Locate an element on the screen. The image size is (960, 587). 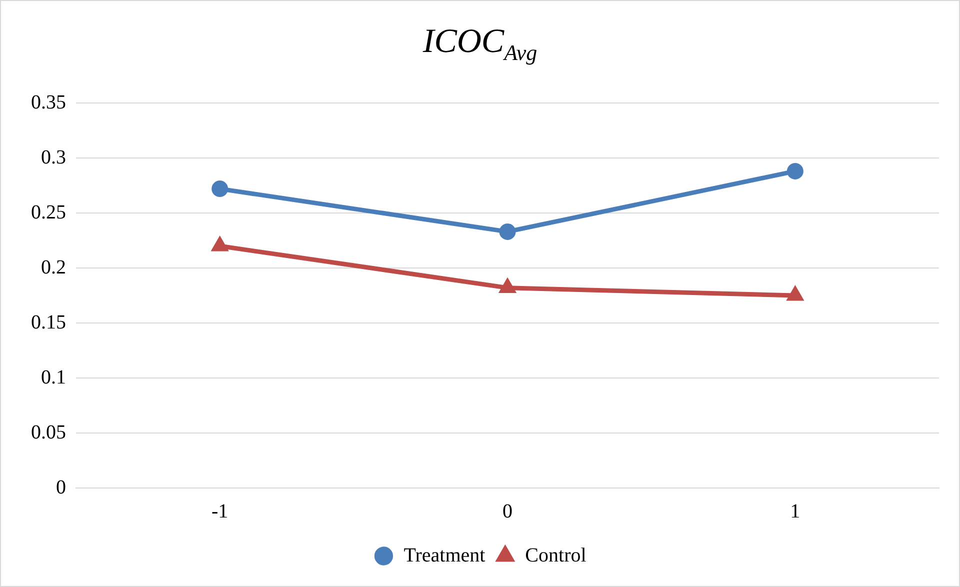
legend-label: Treatment is located at coordinates (445, 555).